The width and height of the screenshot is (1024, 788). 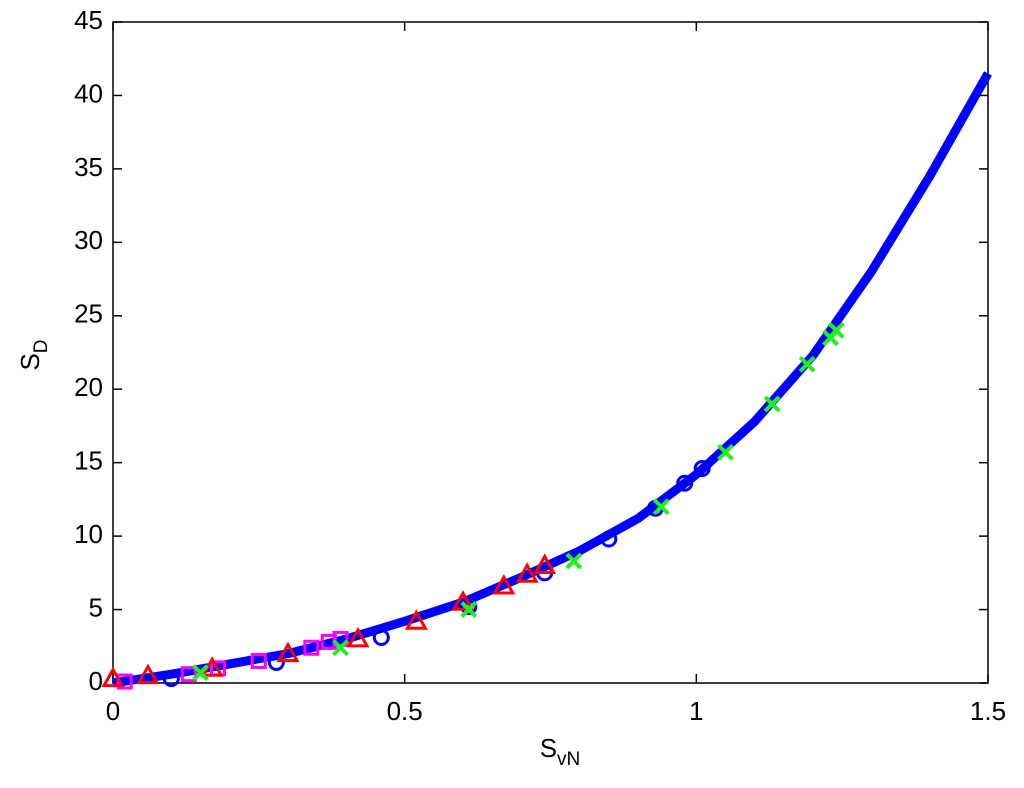 I want to click on y-tick-label: 15, so click(x=88, y=461).